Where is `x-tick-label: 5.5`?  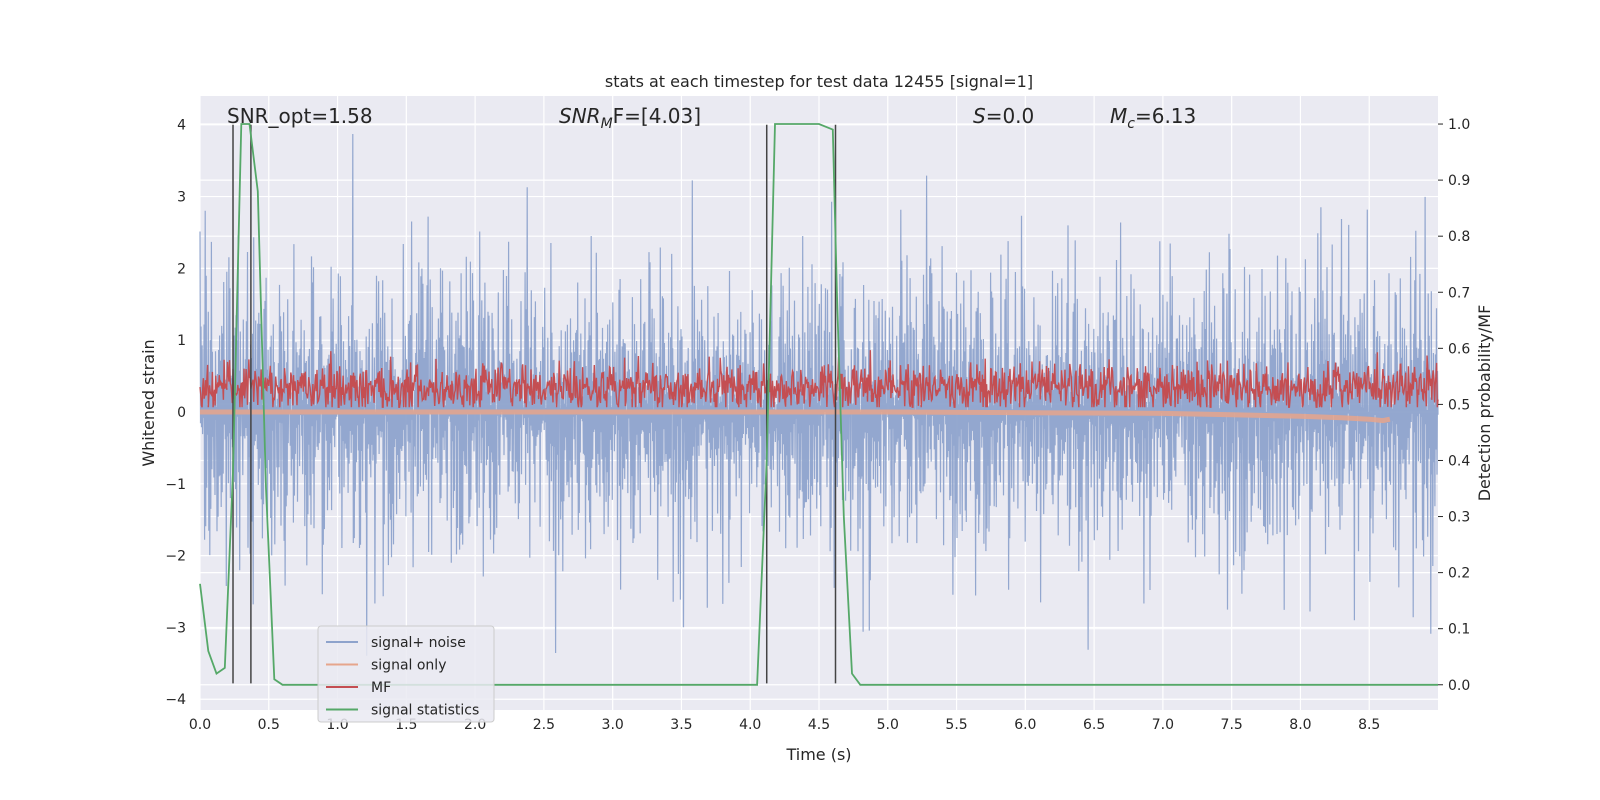
x-tick-label: 5.5 is located at coordinates (956, 725).